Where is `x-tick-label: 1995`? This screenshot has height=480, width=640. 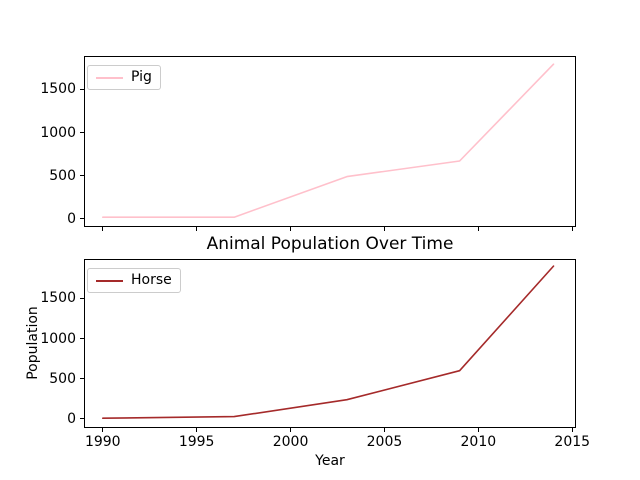
x-tick-label: 1995 is located at coordinates (196, 442).